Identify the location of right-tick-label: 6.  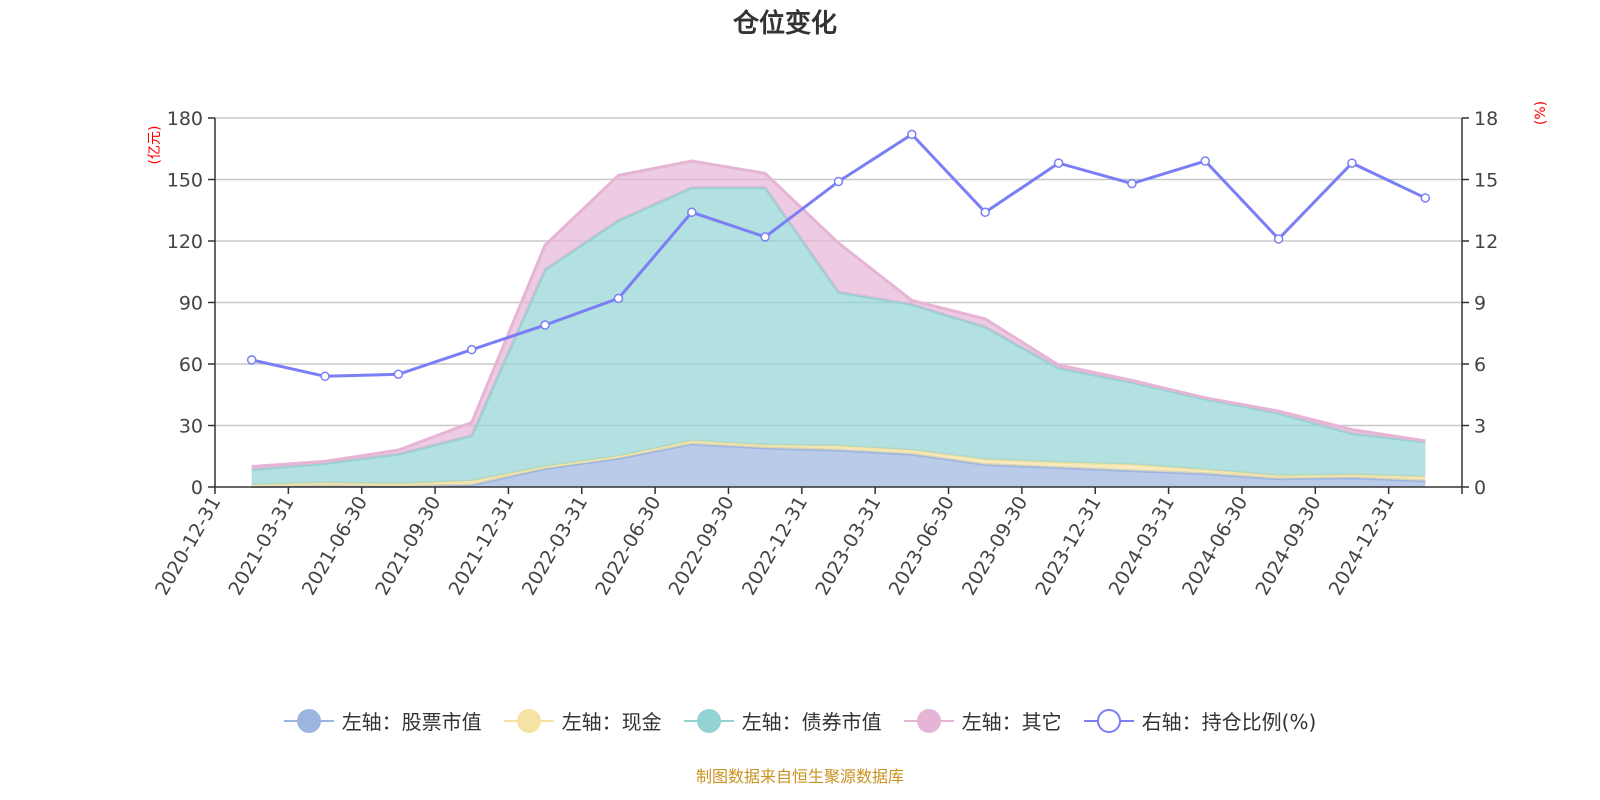
(1480, 365).